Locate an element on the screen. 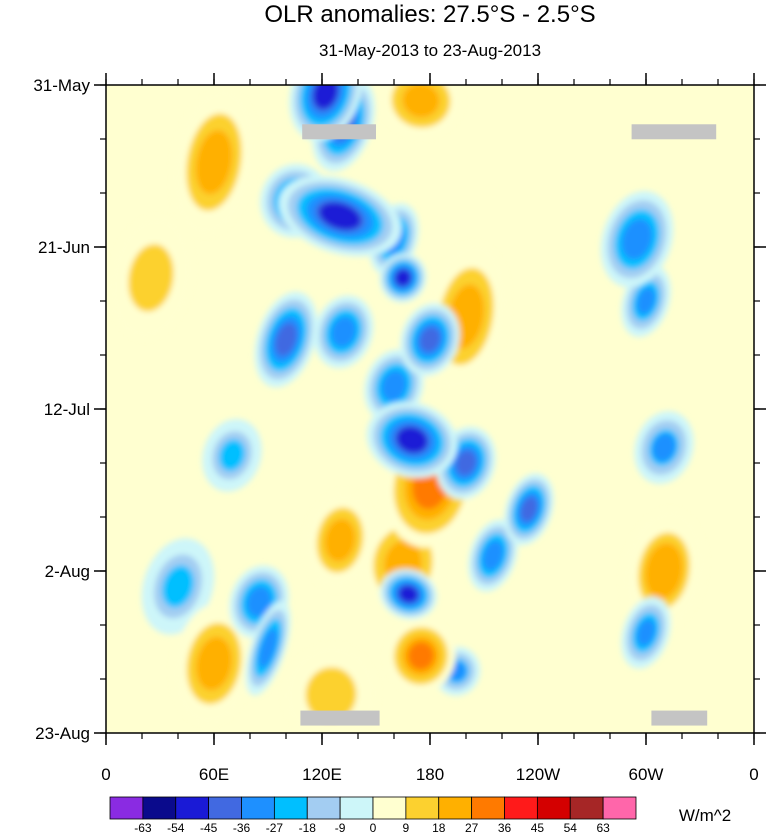 The height and width of the screenshot is (834, 774). colorbar-tick-label: -27 is located at coordinates (275, 827).